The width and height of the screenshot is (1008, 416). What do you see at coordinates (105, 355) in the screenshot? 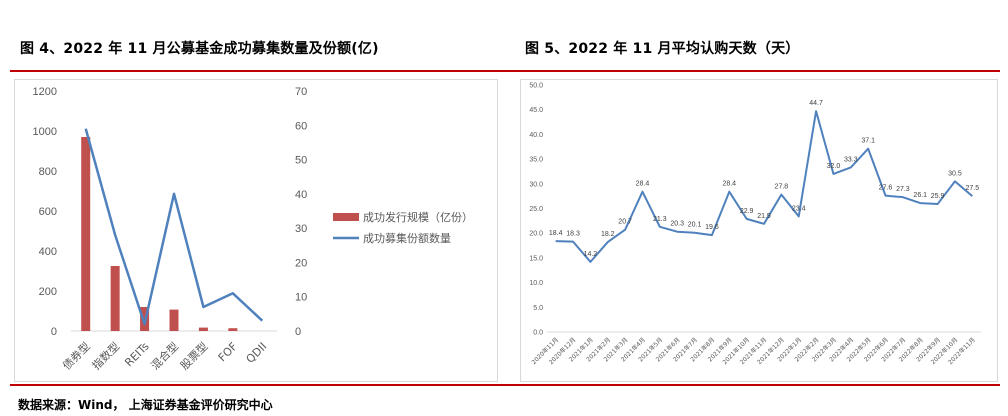
I see `x-tick-label: 指数型` at bounding box center [105, 355].